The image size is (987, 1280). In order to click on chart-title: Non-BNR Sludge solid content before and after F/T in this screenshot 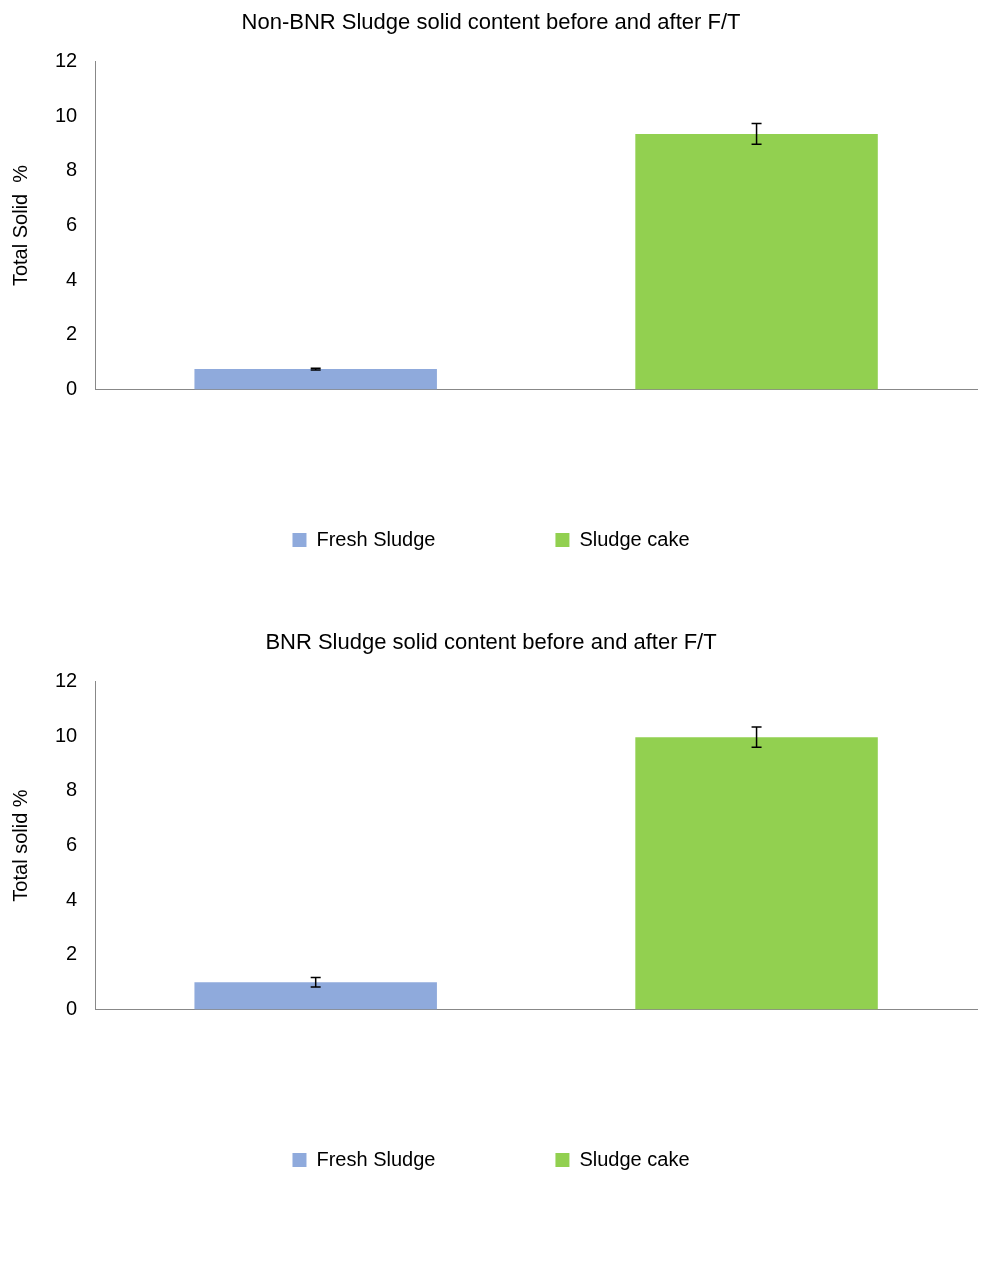, I will do `click(491, 22)`.